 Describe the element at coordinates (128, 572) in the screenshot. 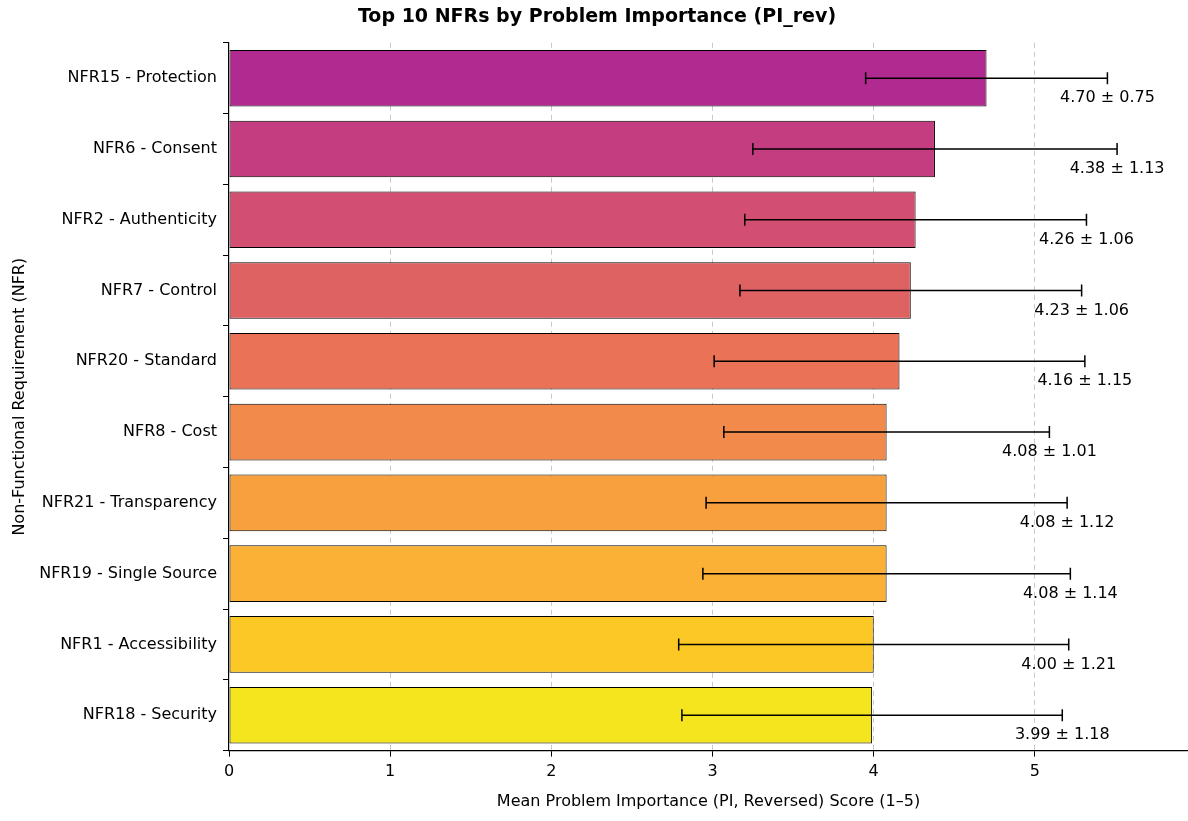

I see `y-tick-label: NFR19 - Single Source` at that location.